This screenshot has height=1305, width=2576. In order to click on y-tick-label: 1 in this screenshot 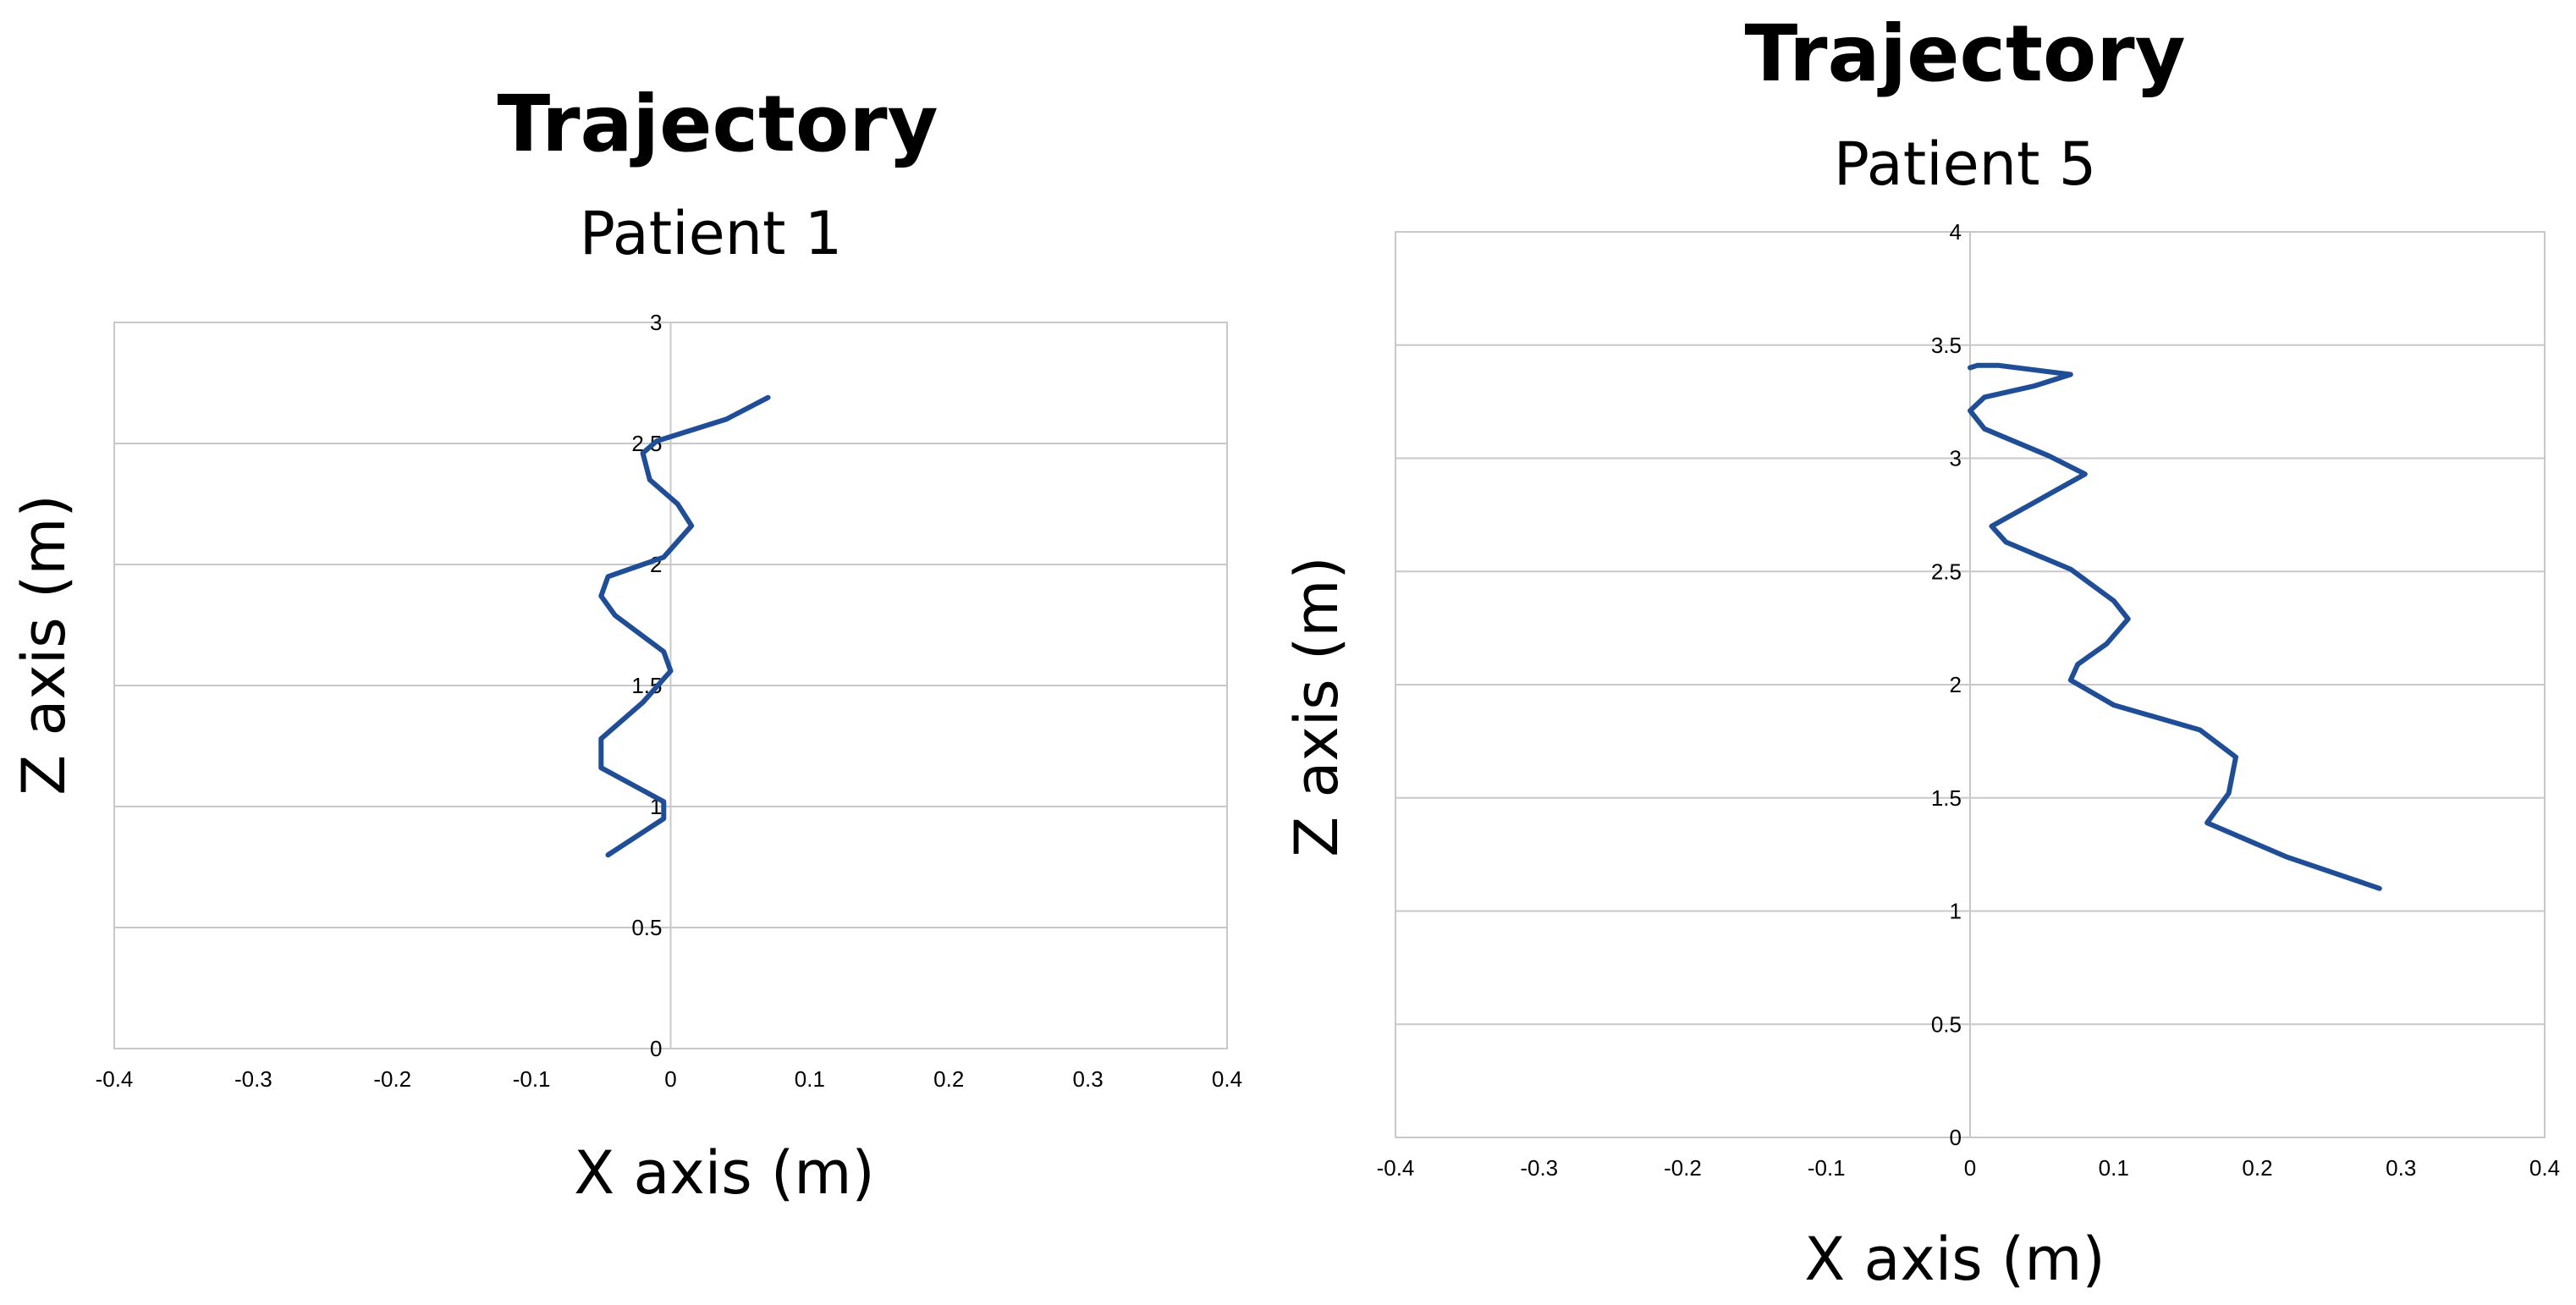, I will do `click(1956, 912)`.